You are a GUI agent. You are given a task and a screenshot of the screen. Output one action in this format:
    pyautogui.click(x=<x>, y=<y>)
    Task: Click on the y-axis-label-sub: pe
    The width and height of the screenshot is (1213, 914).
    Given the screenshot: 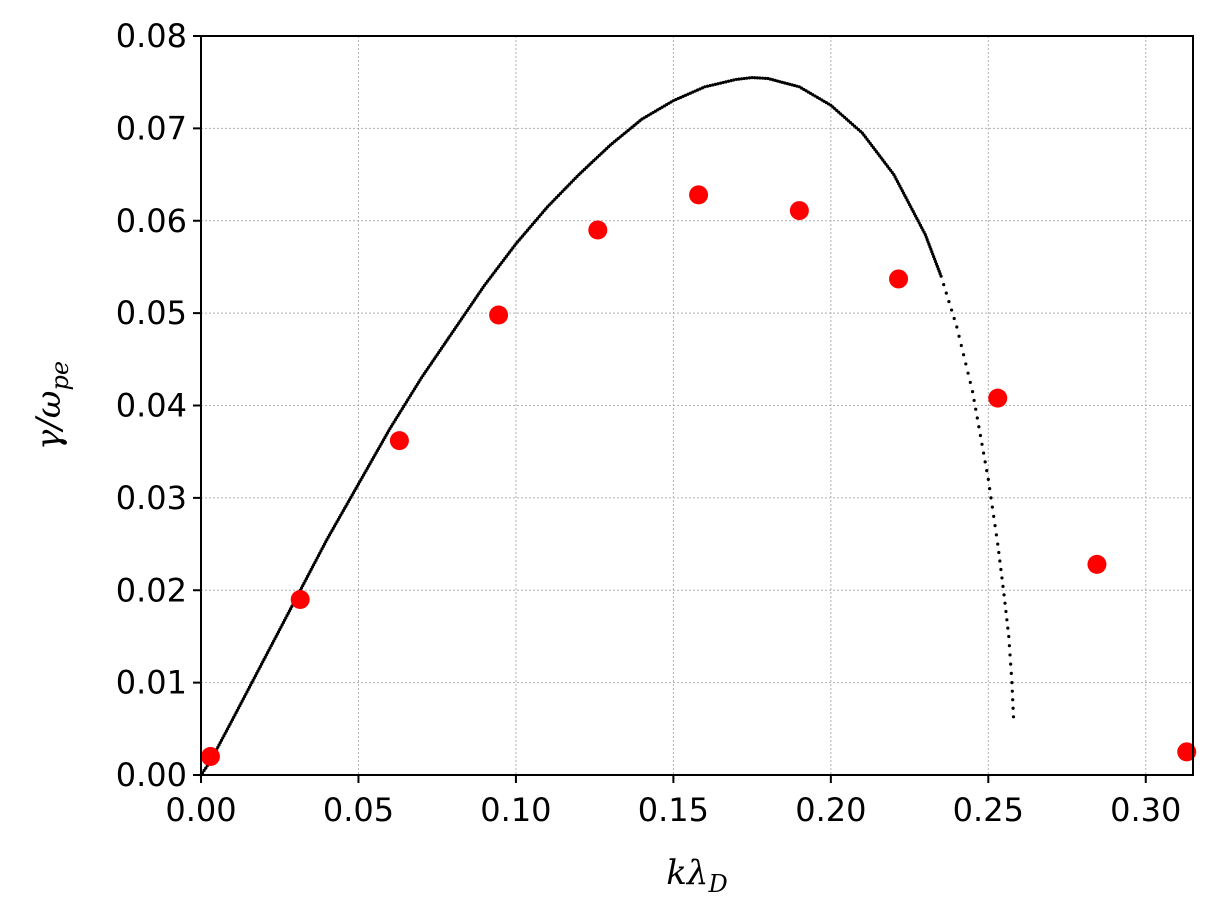 What is the action you would take?
    pyautogui.click(x=60, y=376)
    